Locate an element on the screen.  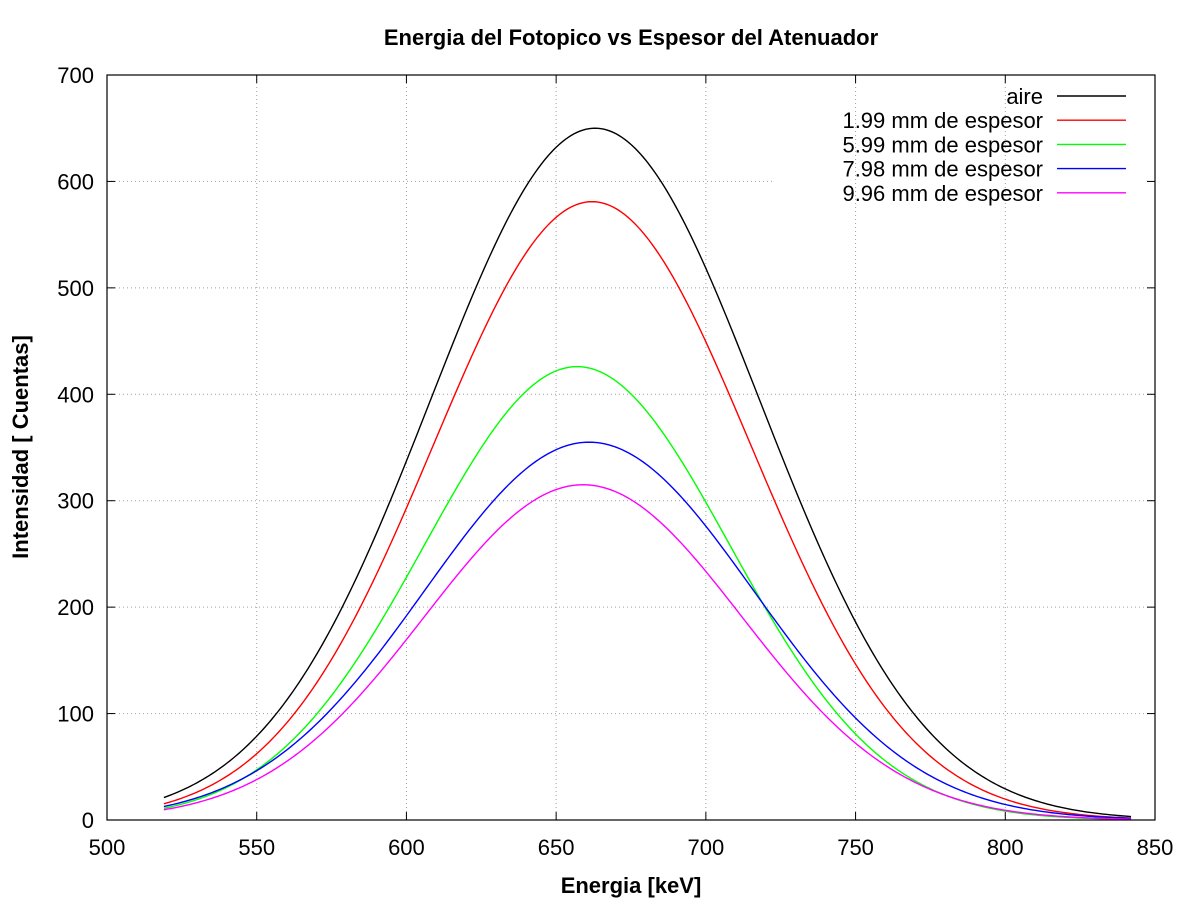
legend-label-3: 7.98 mm de espesor is located at coordinates (942, 169).